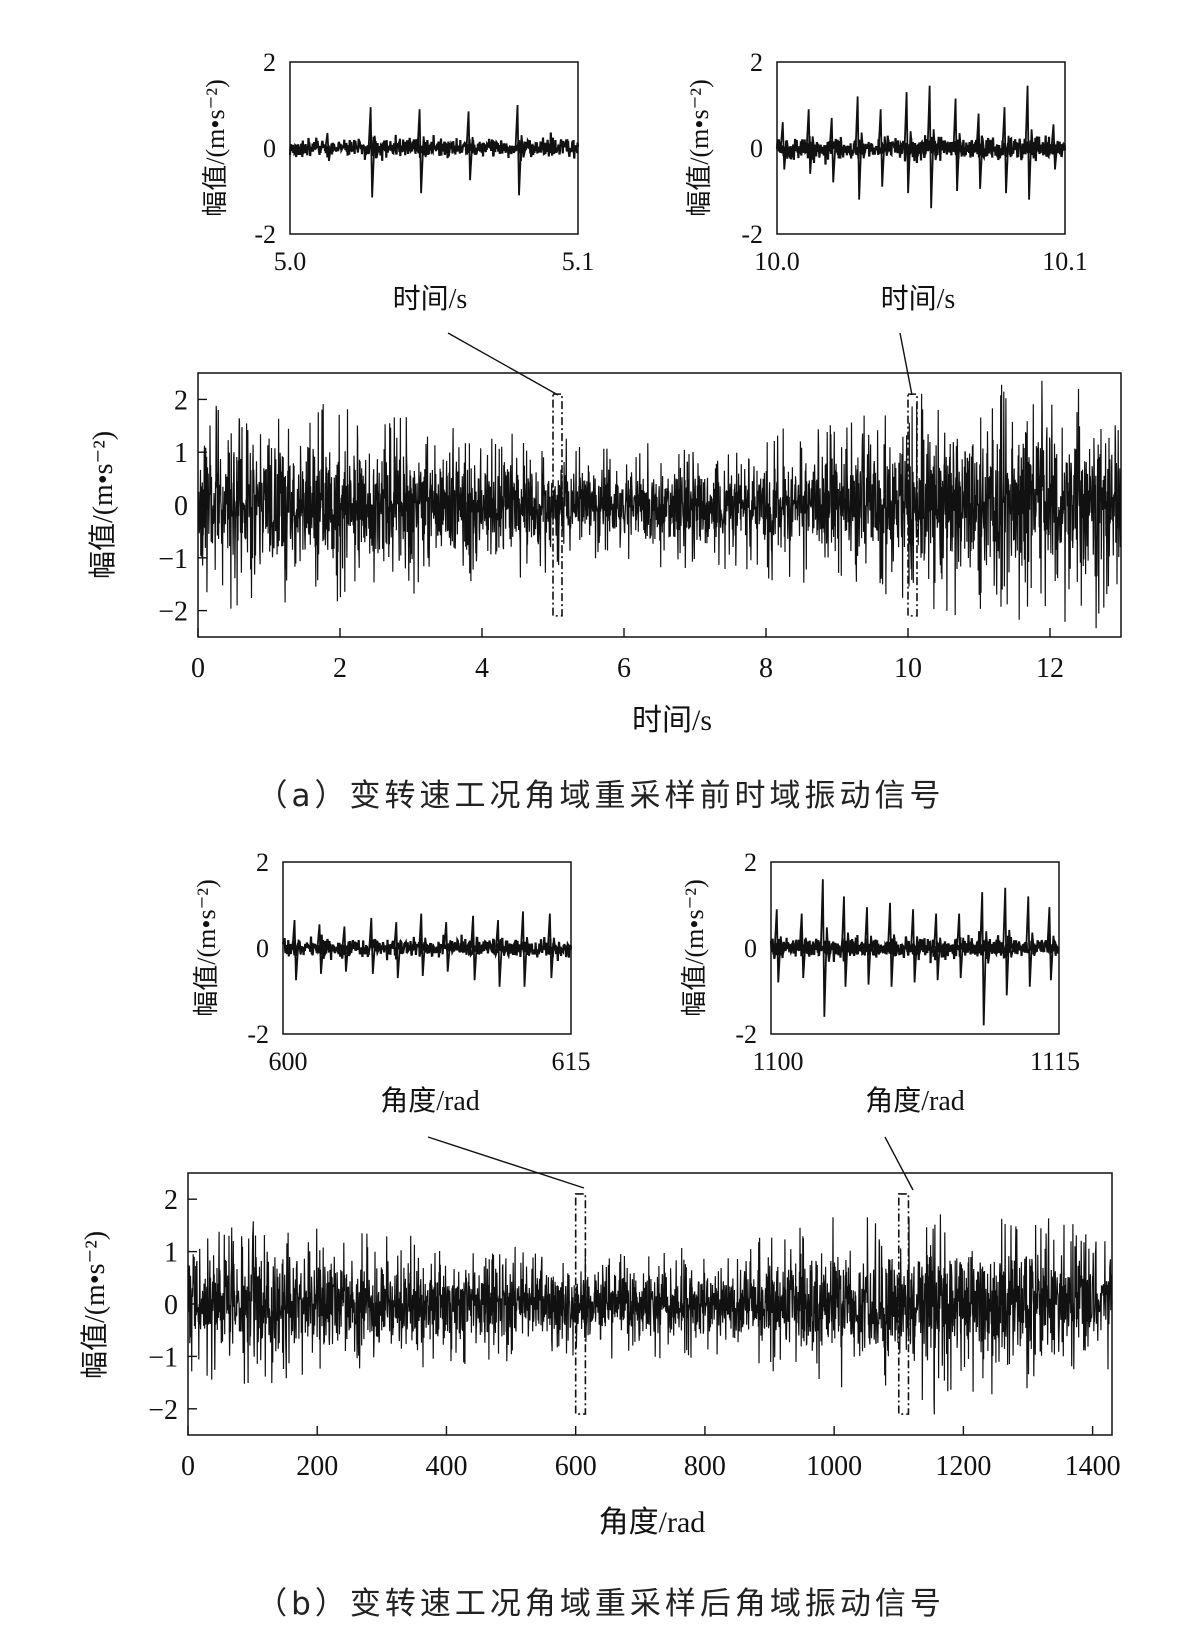  I want to click on x-tick-label: 600, so click(576, 1466).